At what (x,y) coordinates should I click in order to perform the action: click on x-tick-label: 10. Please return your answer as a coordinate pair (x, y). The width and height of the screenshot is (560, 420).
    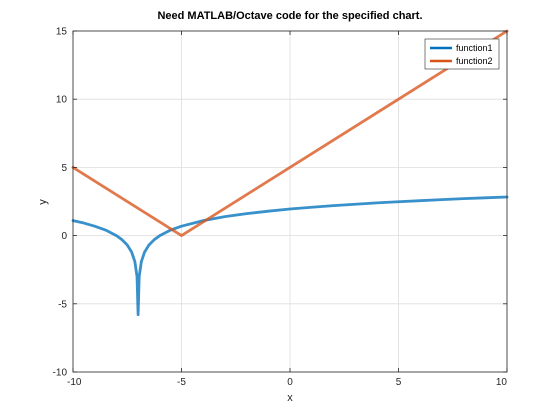
    Looking at the image, I should click on (502, 382).